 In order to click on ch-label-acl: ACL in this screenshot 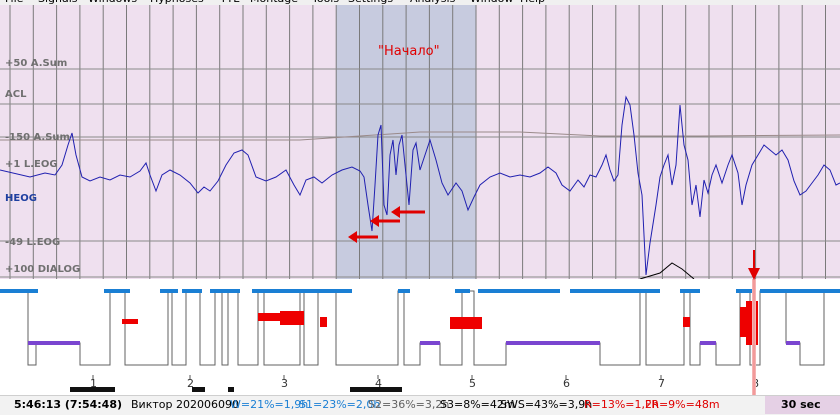, I will do `click(16, 94)`.